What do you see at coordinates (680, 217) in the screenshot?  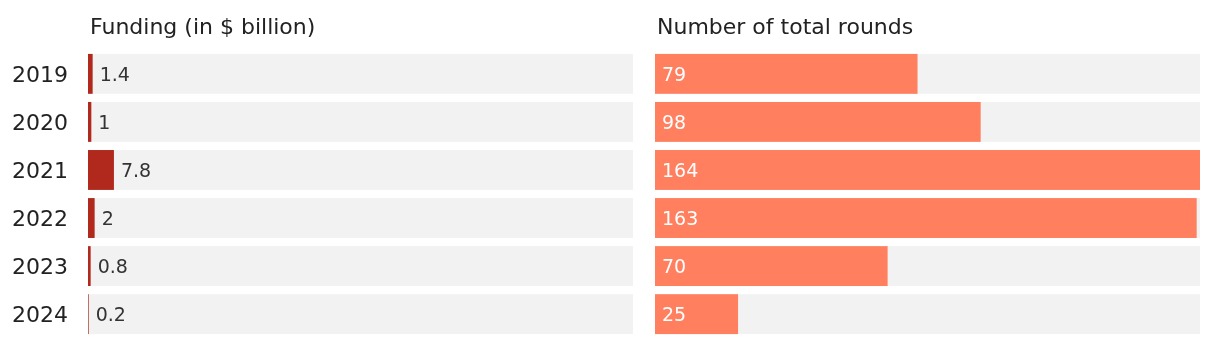 I see `data-label: 163` at bounding box center [680, 217].